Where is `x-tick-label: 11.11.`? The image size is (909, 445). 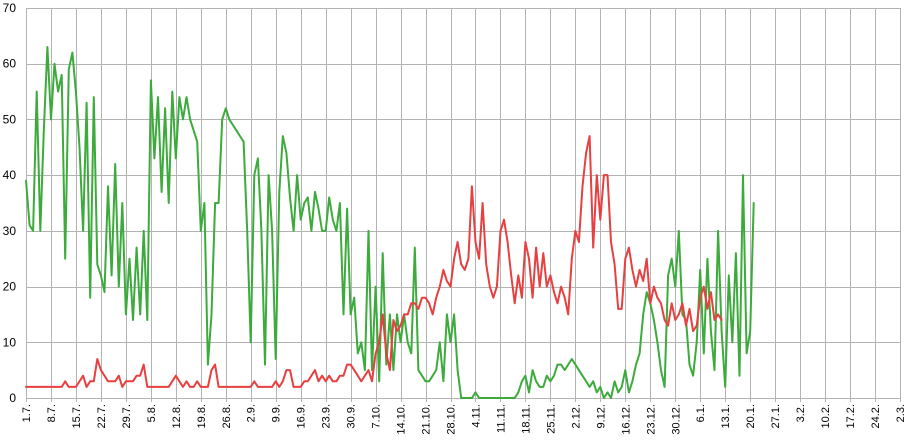 x-tick-label: 11.11. is located at coordinates (501, 418).